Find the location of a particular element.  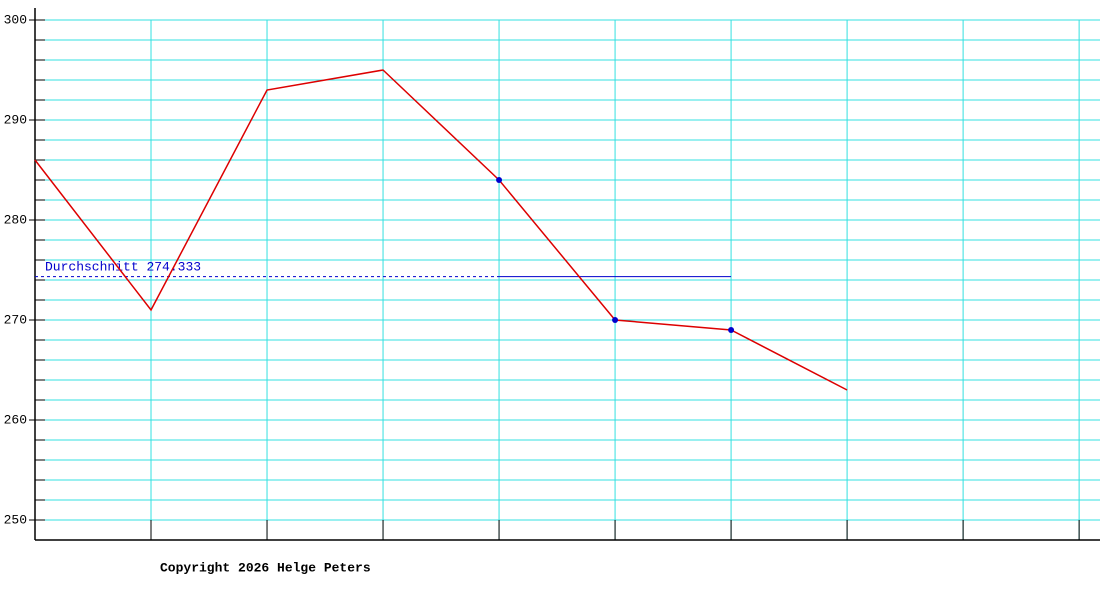

footer: Copyright 2026 Helge Peters is located at coordinates (265, 567).